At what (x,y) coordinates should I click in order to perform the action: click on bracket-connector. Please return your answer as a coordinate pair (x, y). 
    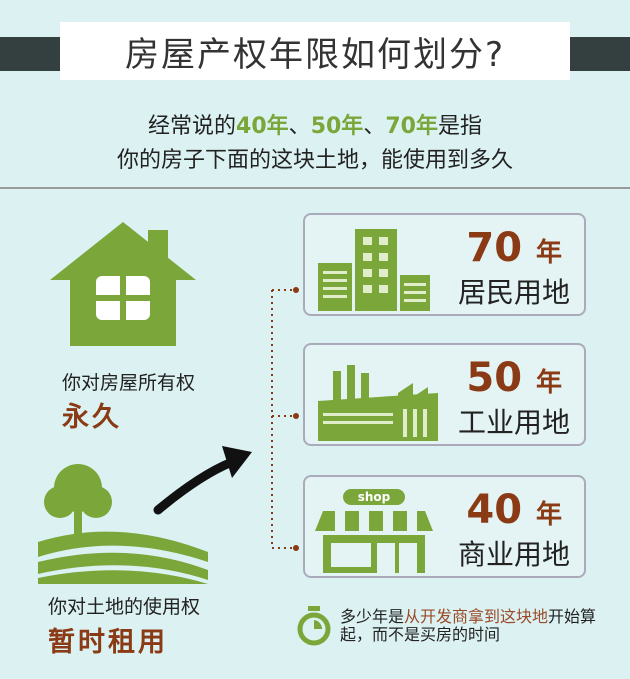
    Looking at the image, I should click on (285, 419).